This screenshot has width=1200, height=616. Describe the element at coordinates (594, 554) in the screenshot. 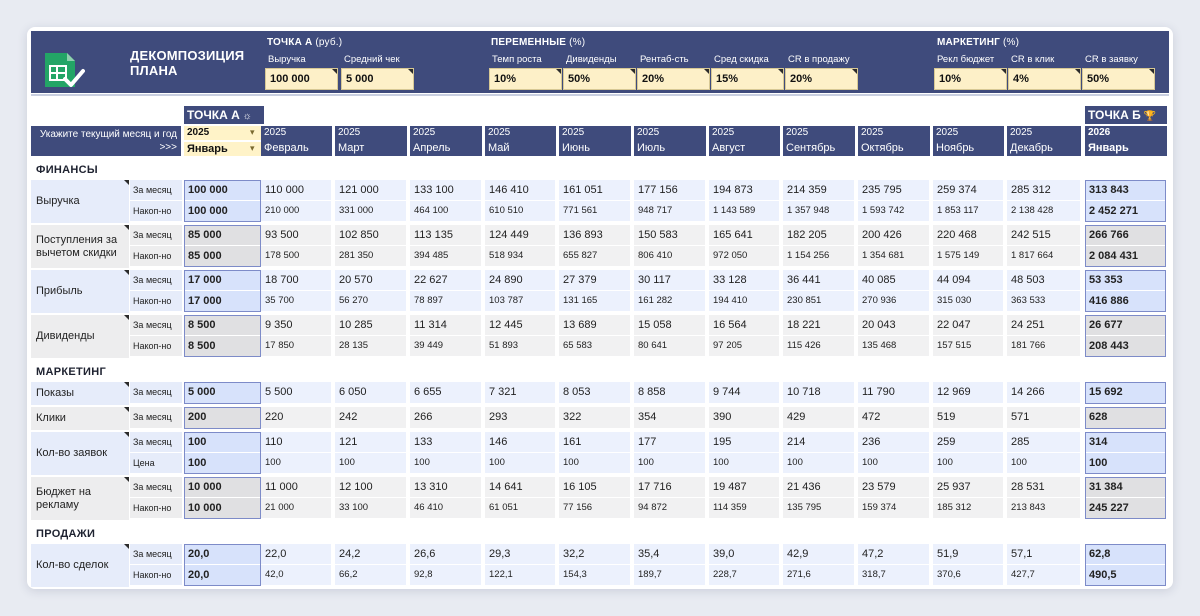

I see `value-cell: 32,2` at that location.